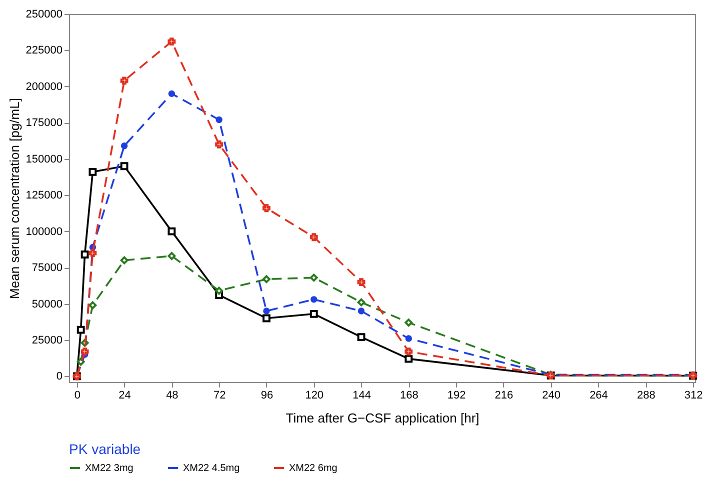 The image size is (710, 481). What do you see at coordinates (383, 418) in the screenshot?
I see `x-axis-title: Time after G−CSF application [hr]` at bounding box center [383, 418].